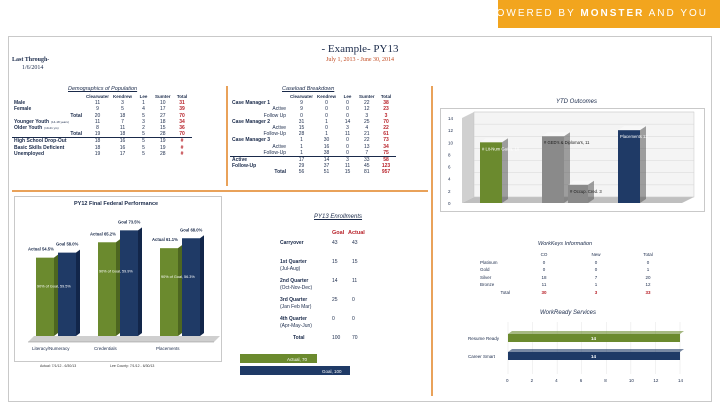 This screenshot has width=720, height=405. I want to click on py12-goal-label: Goal 58.0%, so click(67, 244).